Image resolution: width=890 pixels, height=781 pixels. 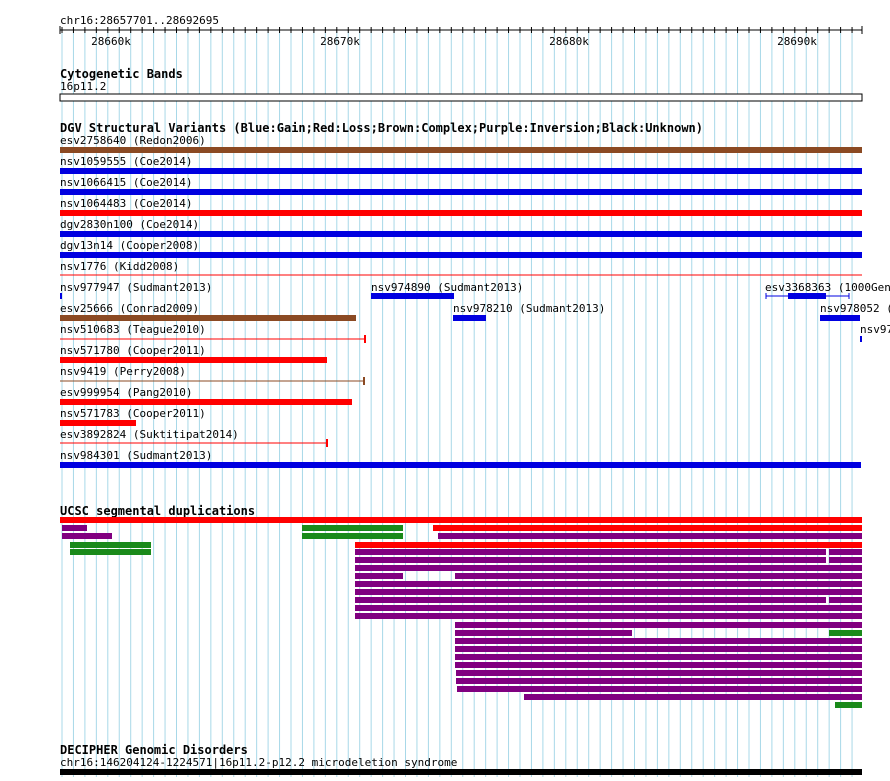 I want to click on ruler-tick-label: 28680k, so click(x=569, y=41).